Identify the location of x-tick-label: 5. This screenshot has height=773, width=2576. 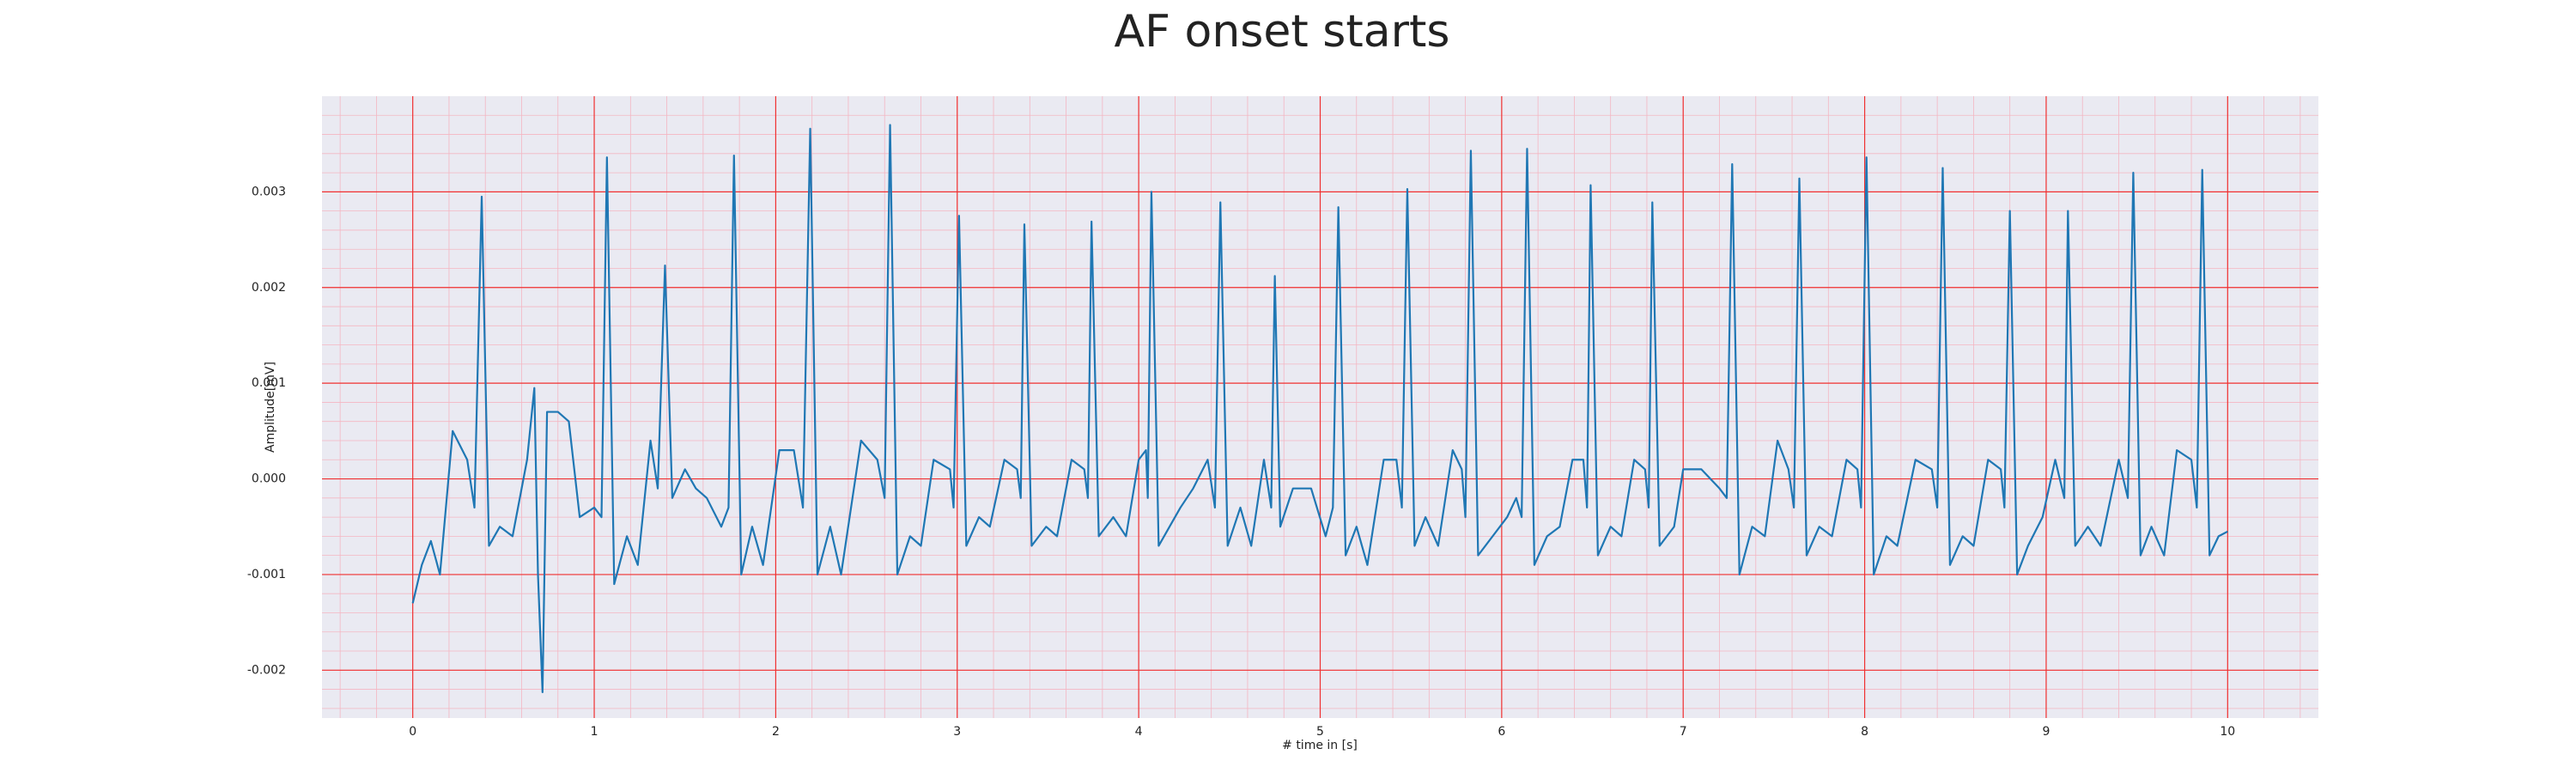
(1320, 732).